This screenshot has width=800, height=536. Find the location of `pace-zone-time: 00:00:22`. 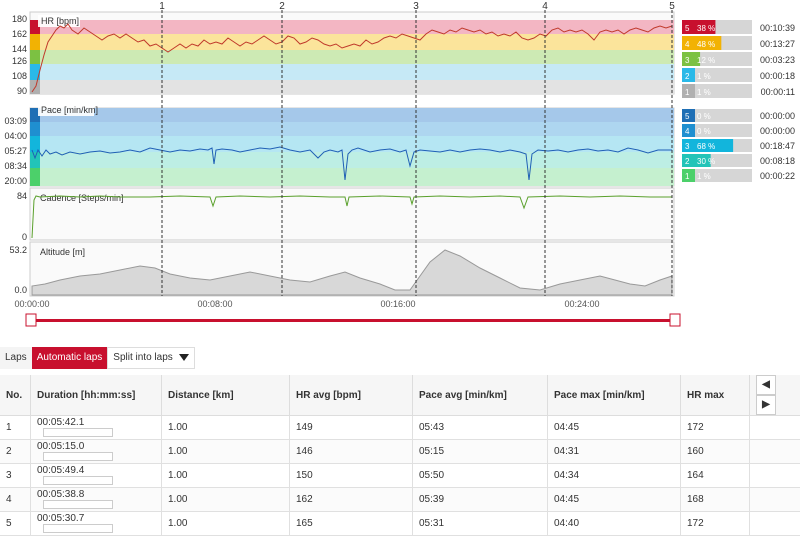

pace-zone-time: 00:00:22 is located at coordinates (777, 176).